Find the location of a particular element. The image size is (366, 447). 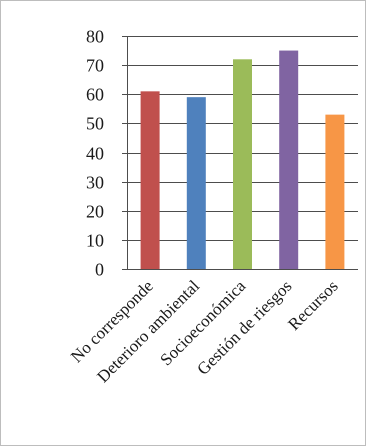

y-tick-label: 80 is located at coordinates (95, 37).